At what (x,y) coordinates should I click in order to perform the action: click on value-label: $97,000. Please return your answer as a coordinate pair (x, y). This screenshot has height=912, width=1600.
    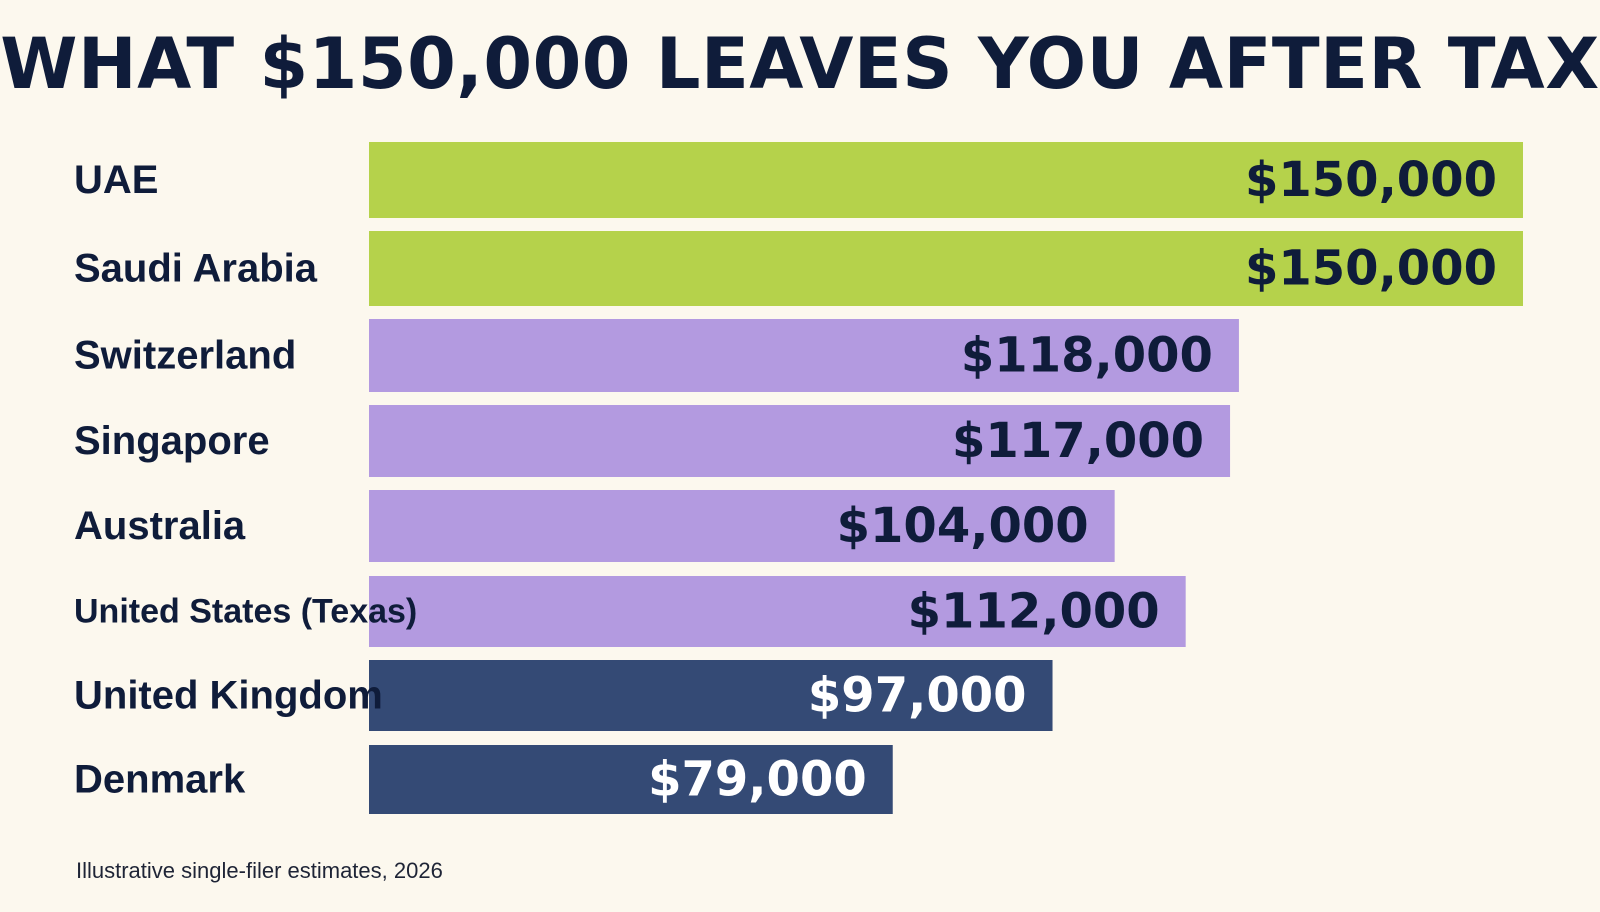
    Looking at the image, I should click on (917, 696).